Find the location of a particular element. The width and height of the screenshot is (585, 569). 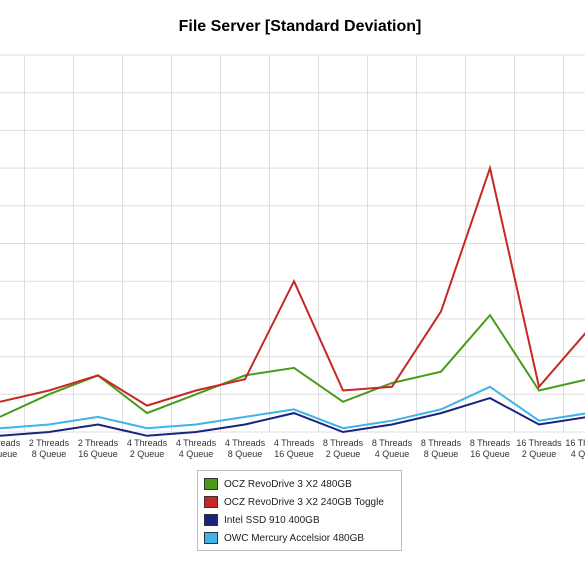

x-tick-label: 16 Threads 2 Queue is located at coordinates (539, 448).